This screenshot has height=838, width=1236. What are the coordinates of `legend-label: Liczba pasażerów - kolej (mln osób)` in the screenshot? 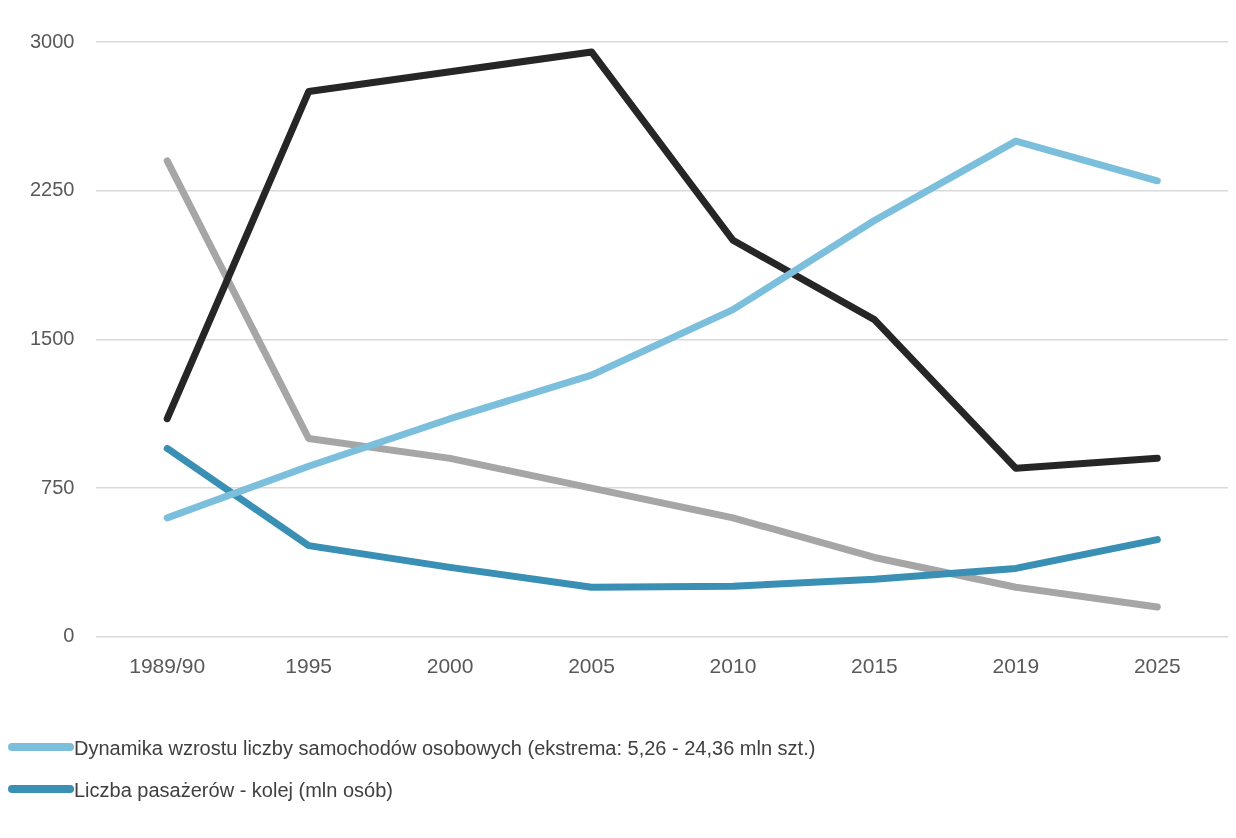 It's located at (234, 790).